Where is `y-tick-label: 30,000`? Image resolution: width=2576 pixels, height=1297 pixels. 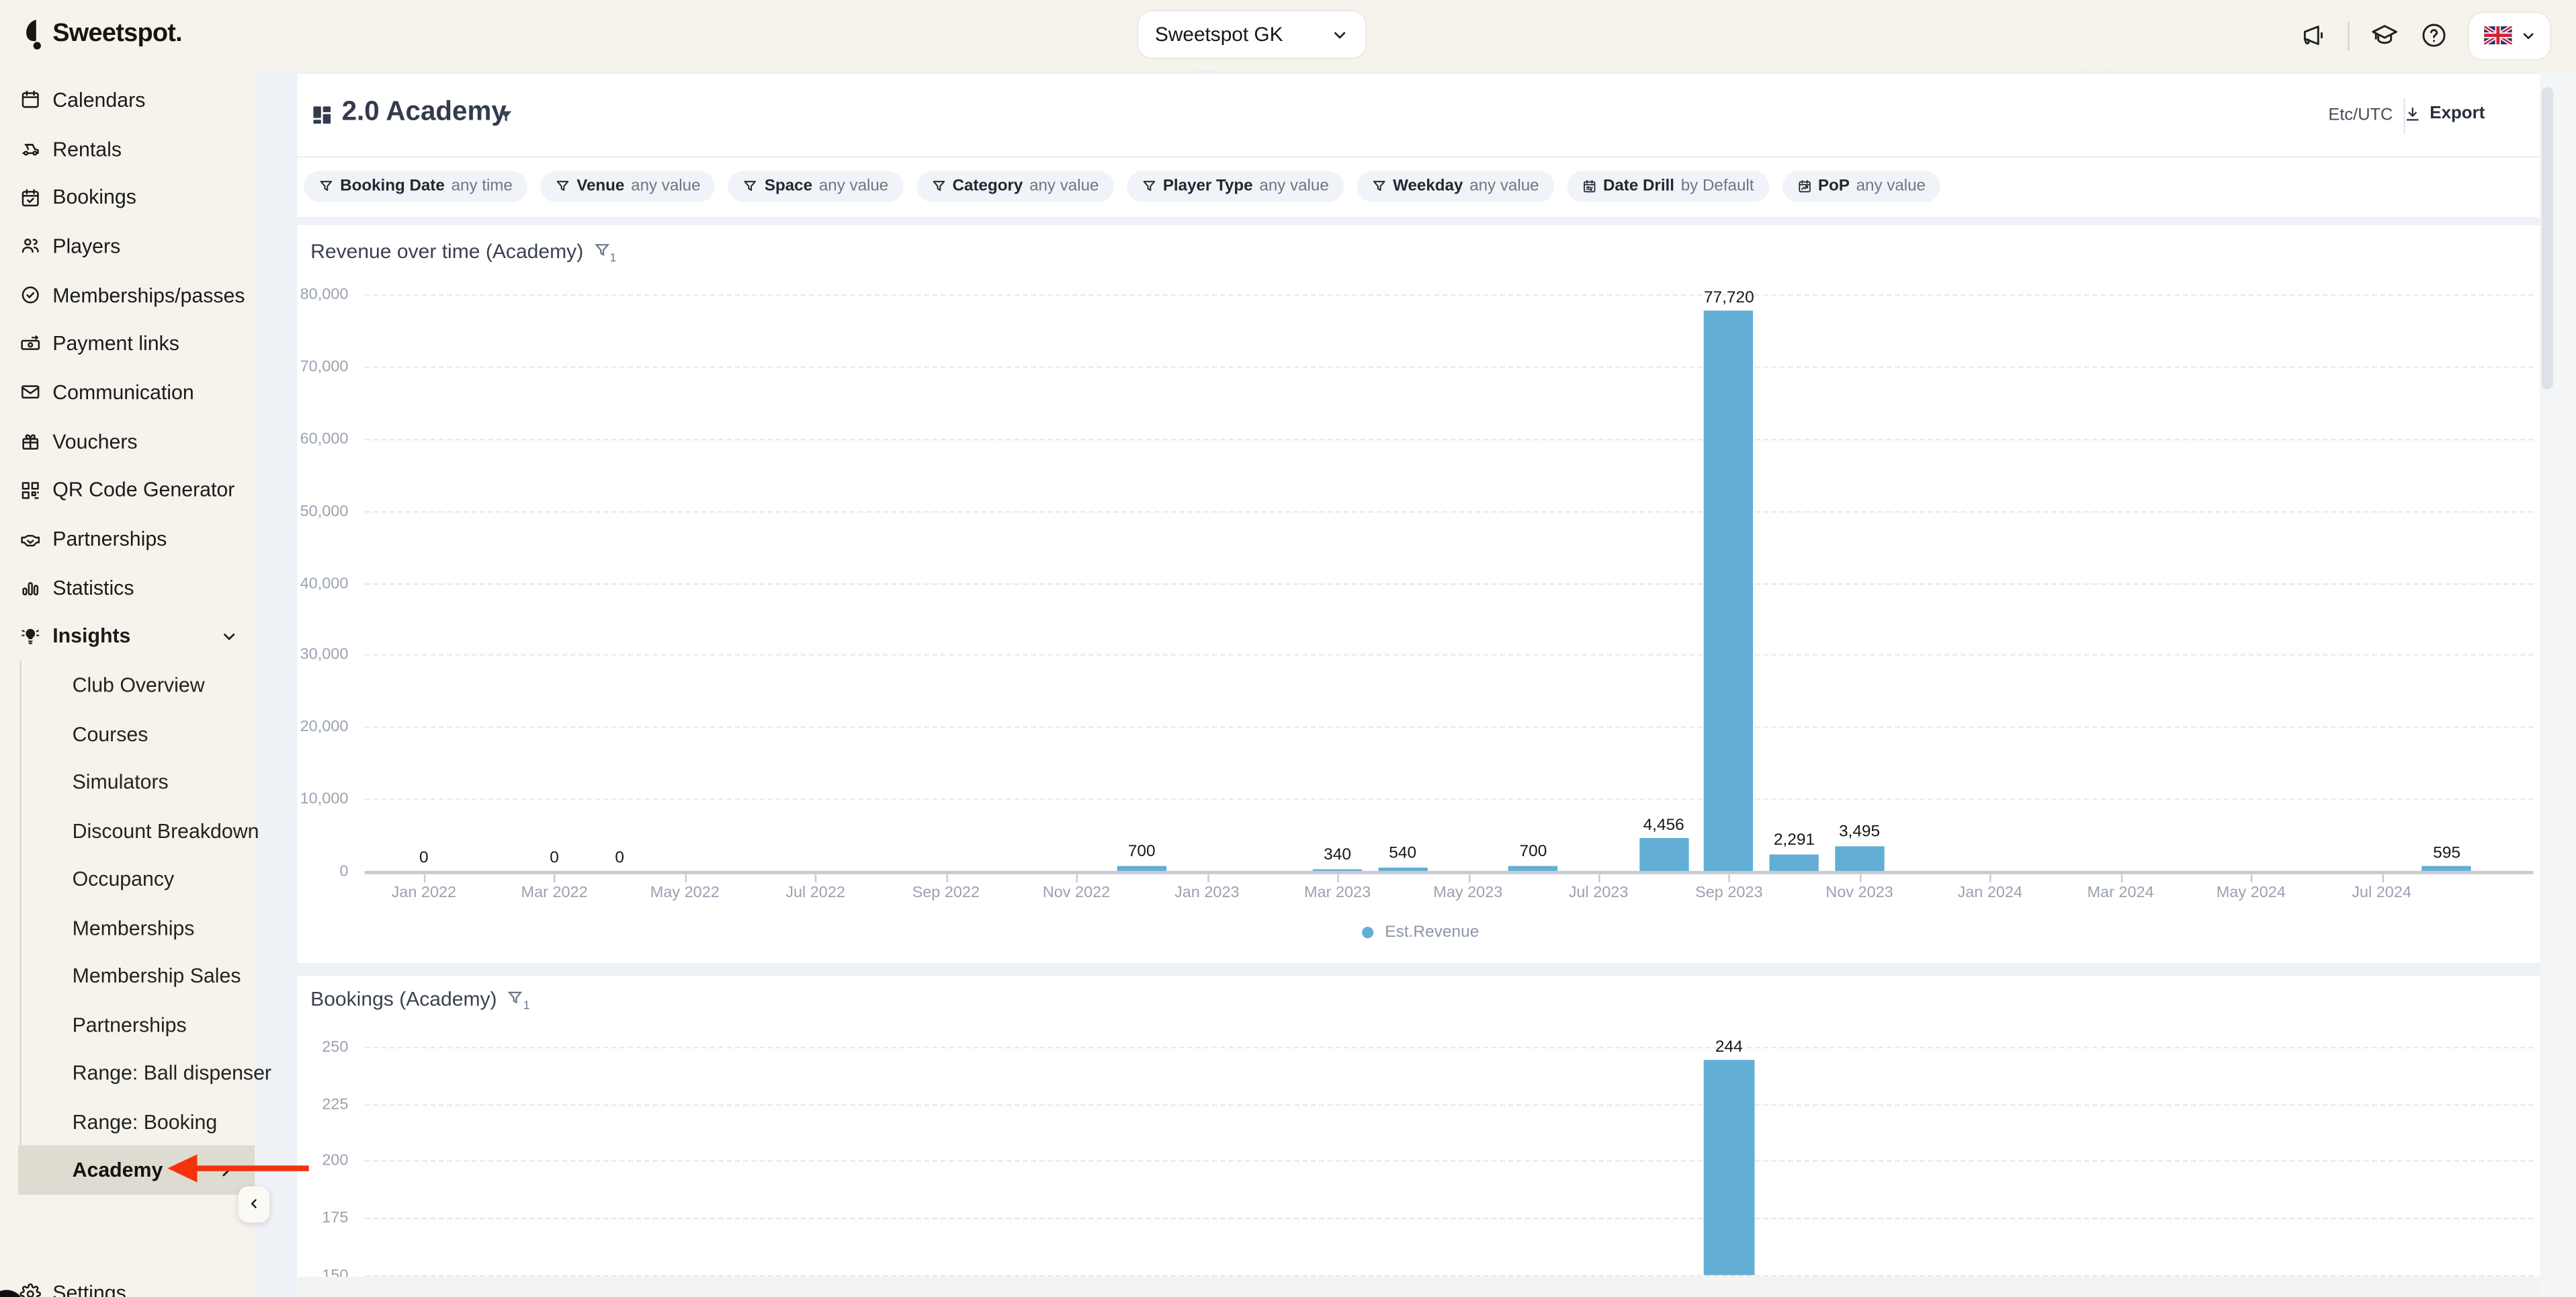
y-tick-label: 30,000 is located at coordinates (324, 655).